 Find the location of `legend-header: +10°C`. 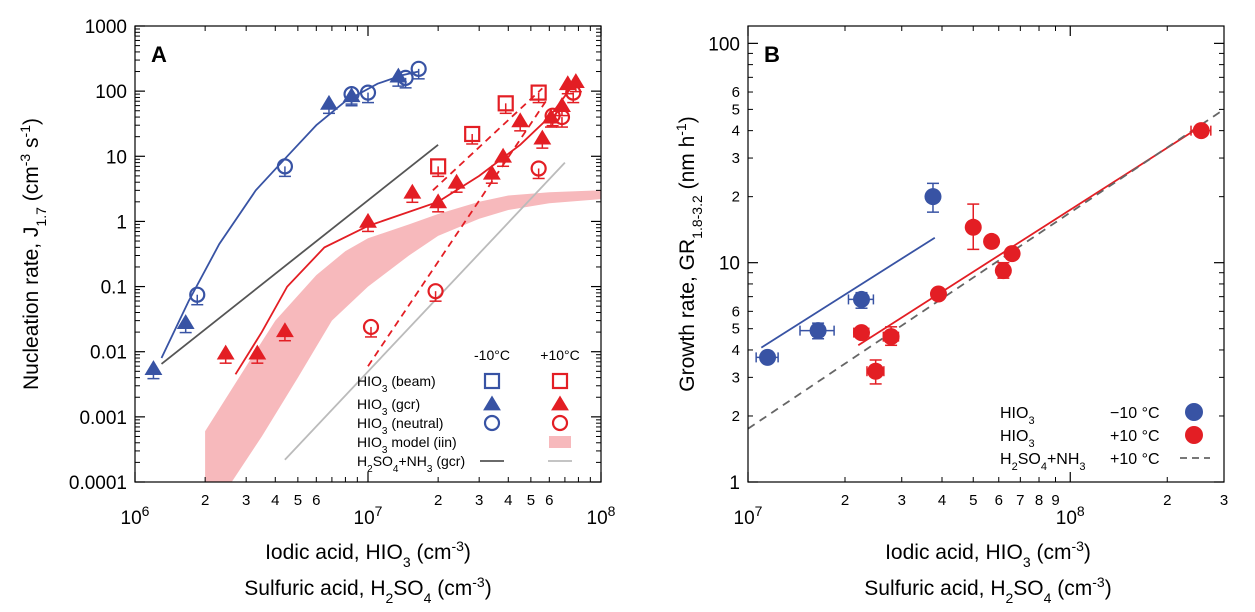

legend-header: +10°C is located at coordinates (559, 355).